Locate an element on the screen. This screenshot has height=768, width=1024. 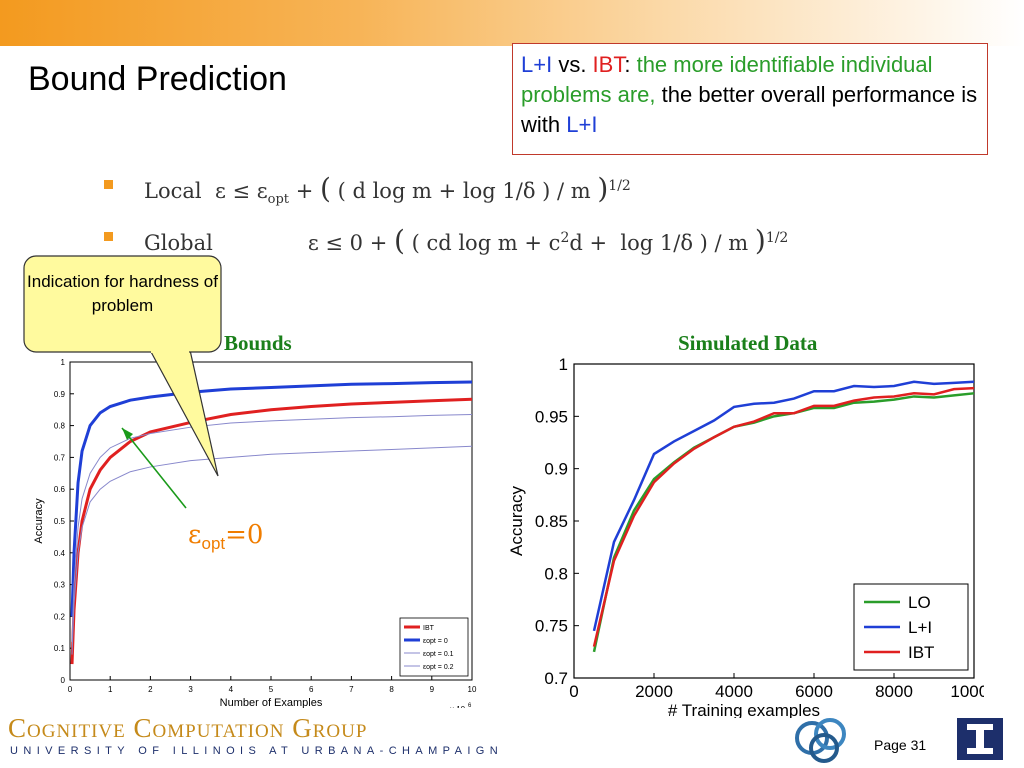
eps-value: =0 is located at coordinates (244, 535).